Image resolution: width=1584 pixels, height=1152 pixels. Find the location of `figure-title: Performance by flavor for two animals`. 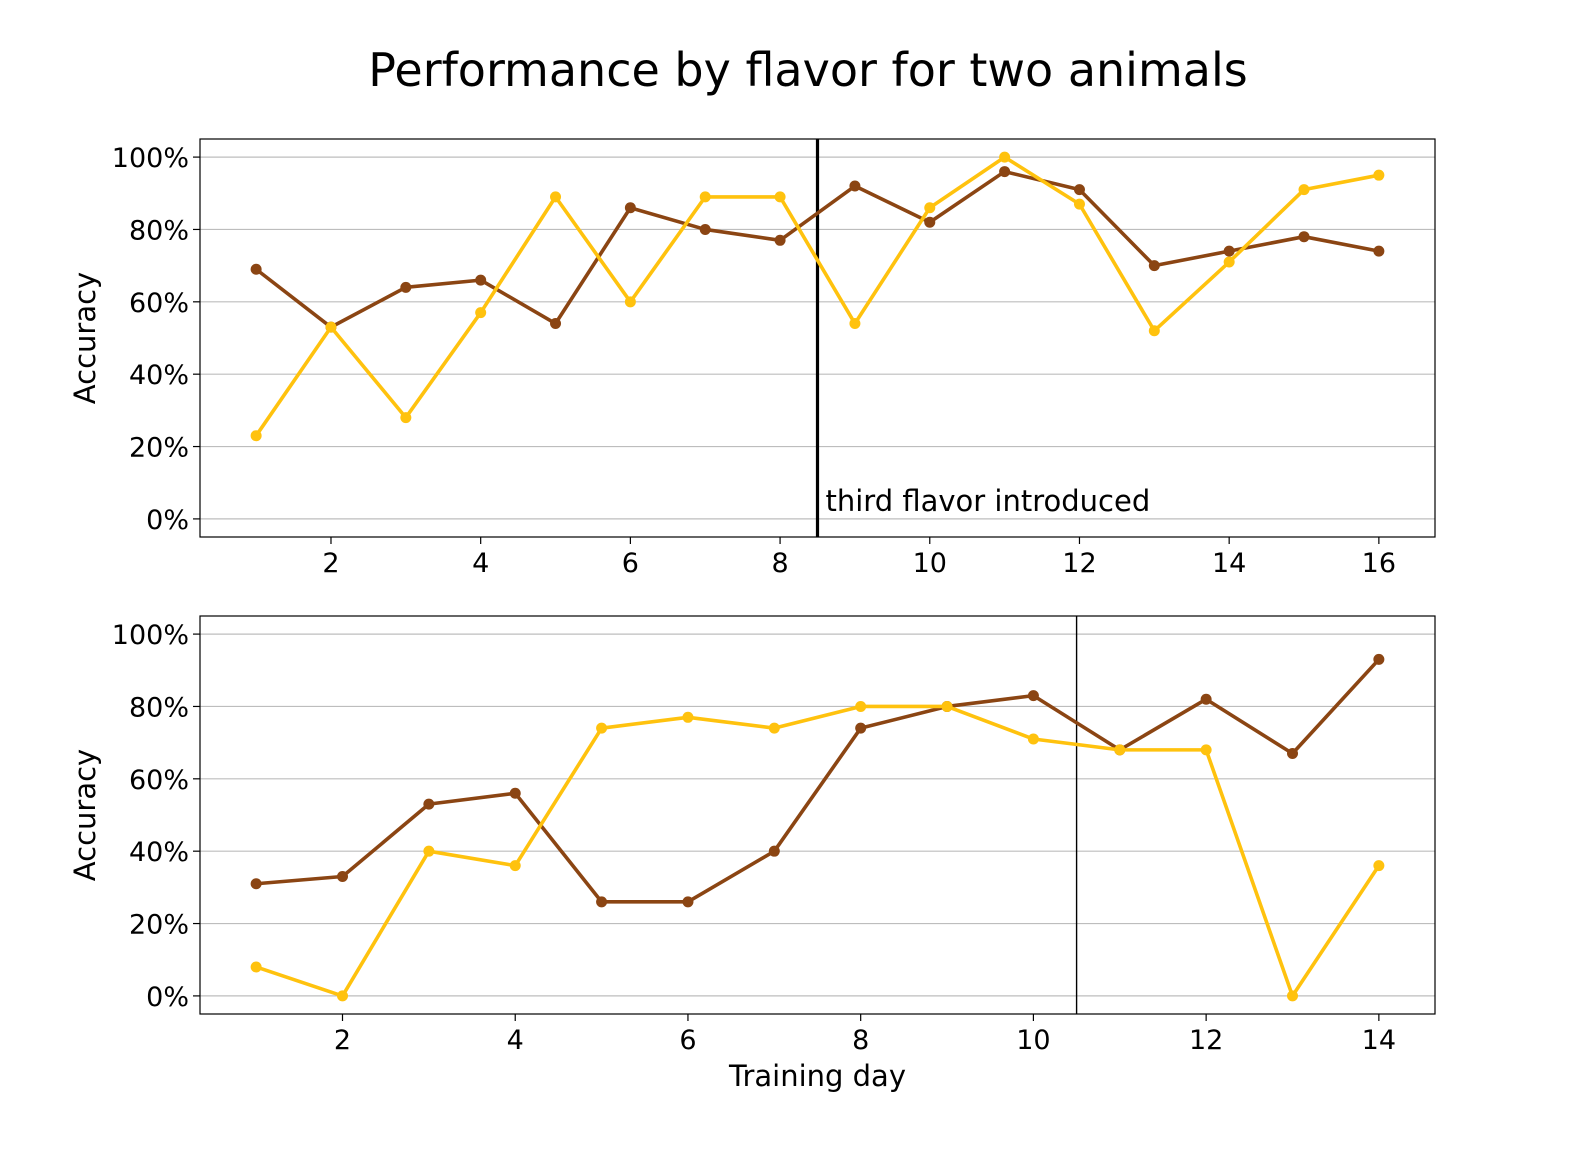

figure-title: Performance by flavor for two animals is located at coordinates (807, 70).